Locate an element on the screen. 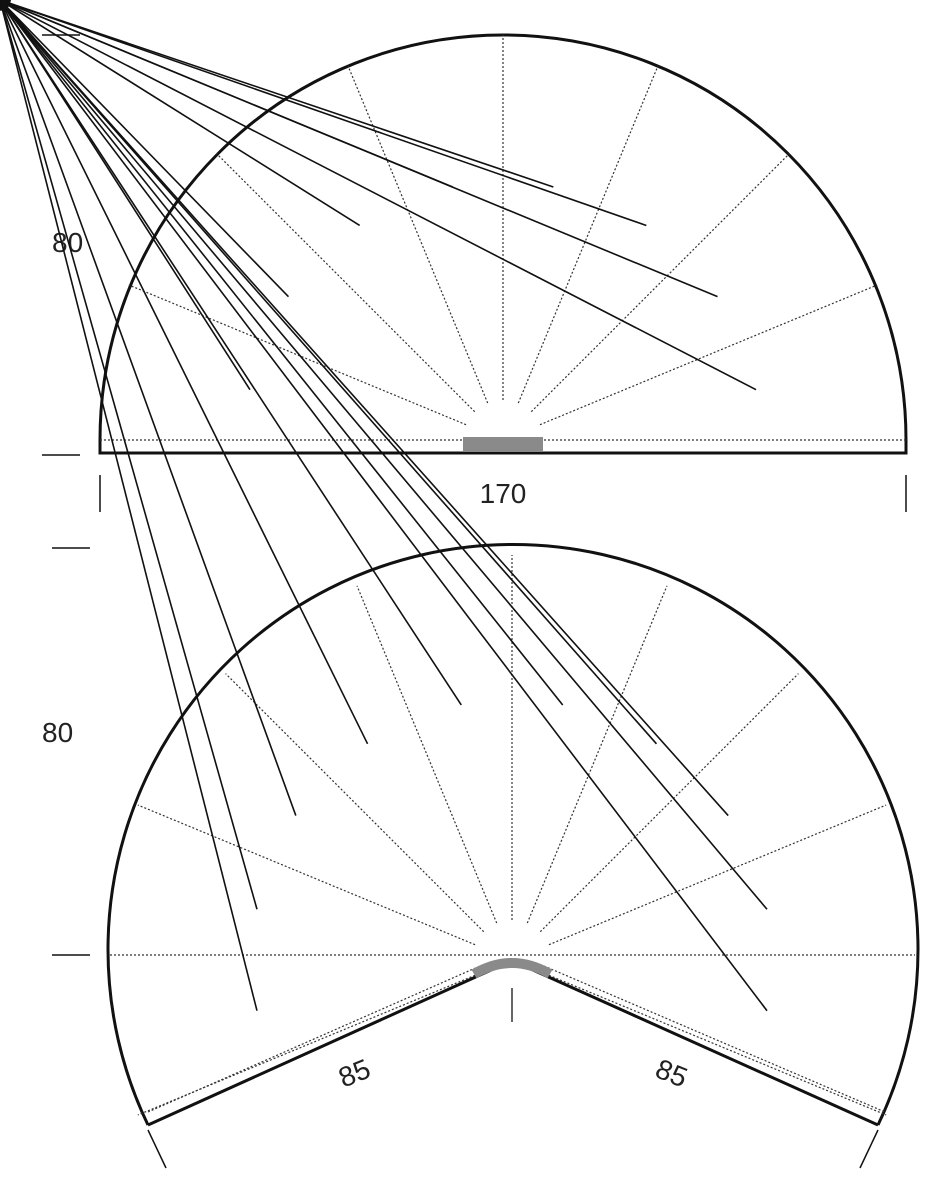 The height and width of the screenshot is (1200, 946). bottom-left-edge is located at coordinates (513, 1044).